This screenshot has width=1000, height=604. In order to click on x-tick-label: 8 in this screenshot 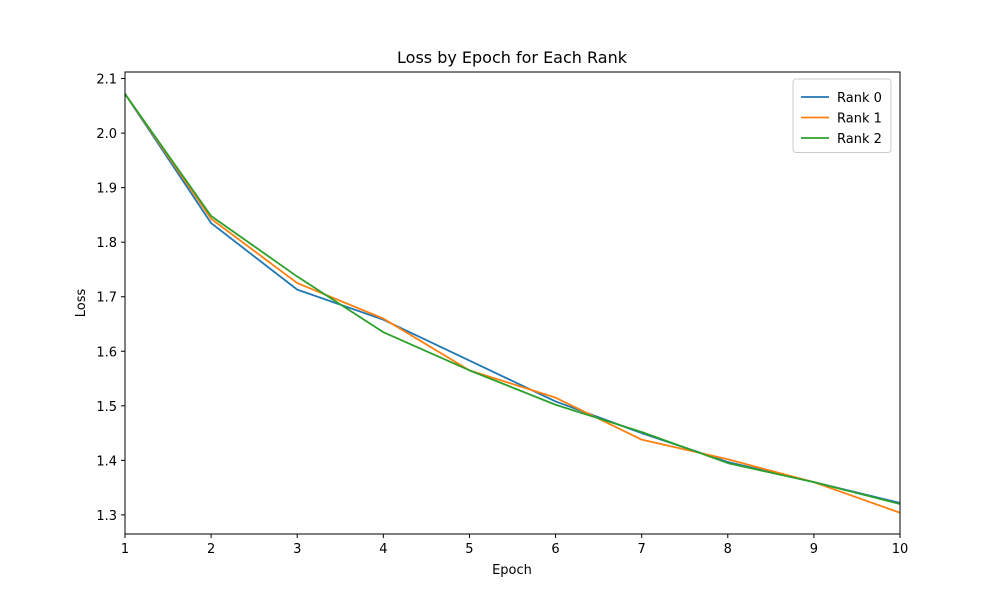, I will do `click(728, 549)`.